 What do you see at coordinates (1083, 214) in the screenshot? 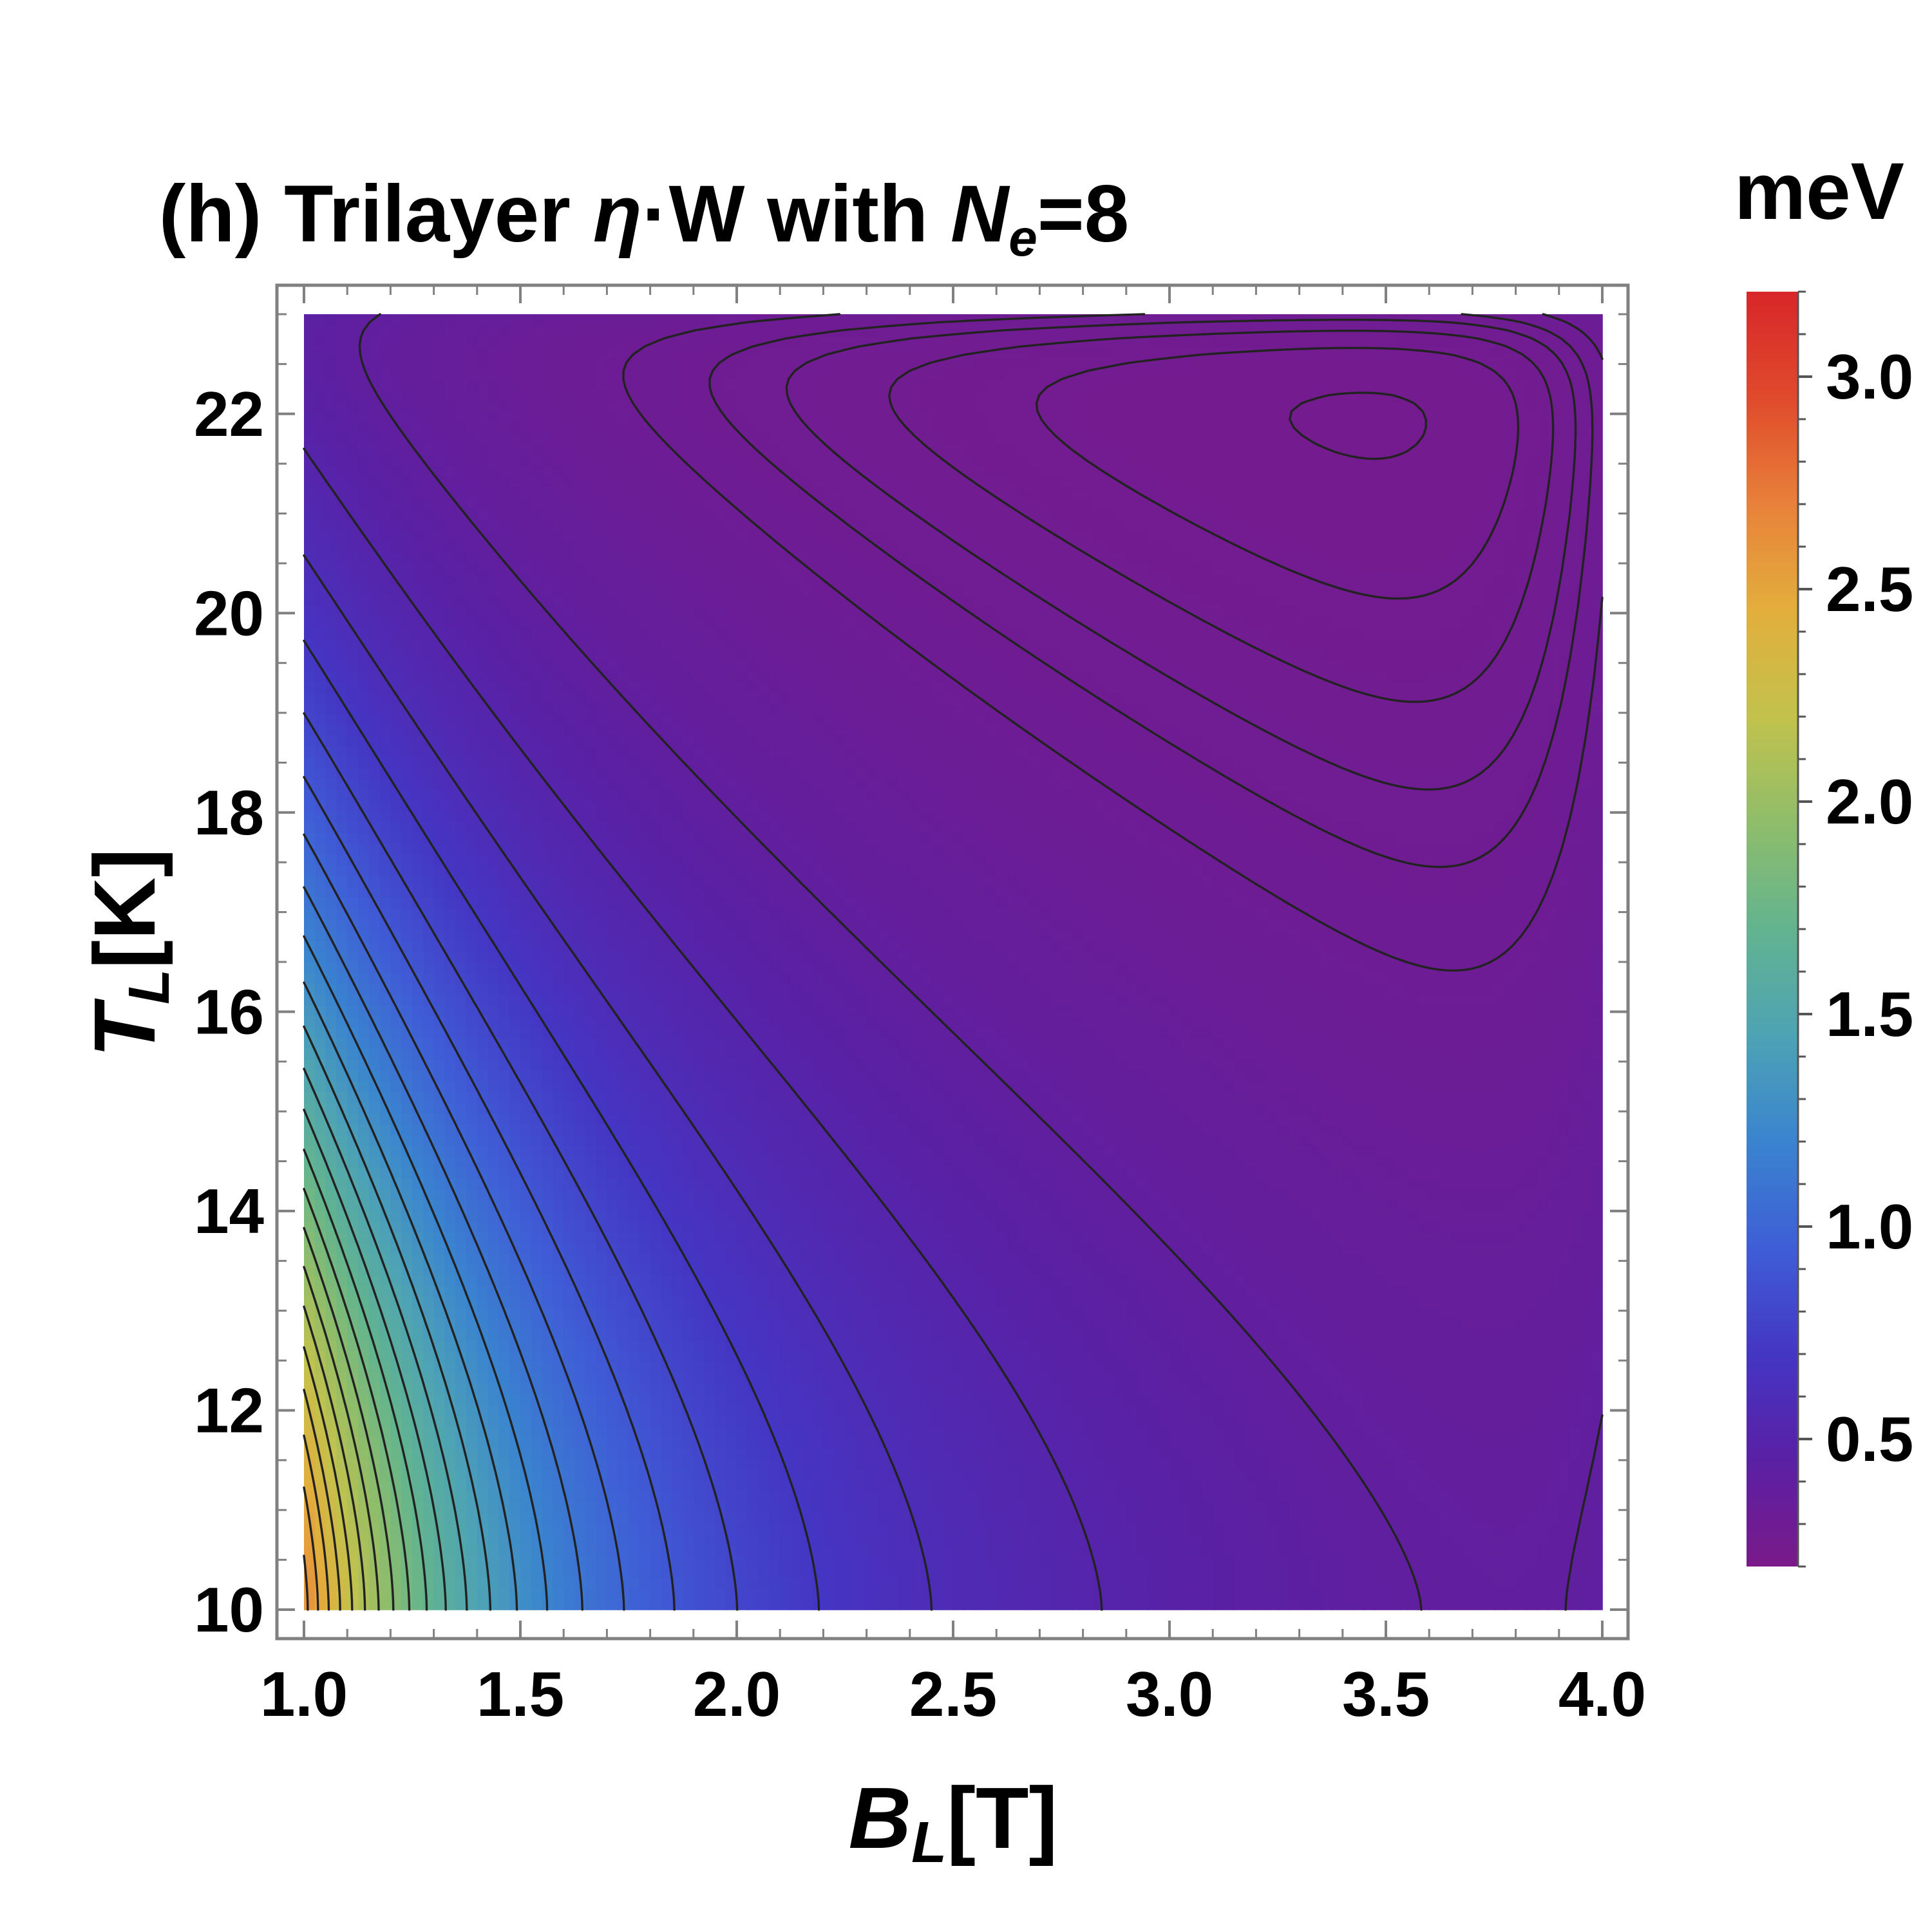
I see `title-part-3: =8` at bounding box center [1083, 214].